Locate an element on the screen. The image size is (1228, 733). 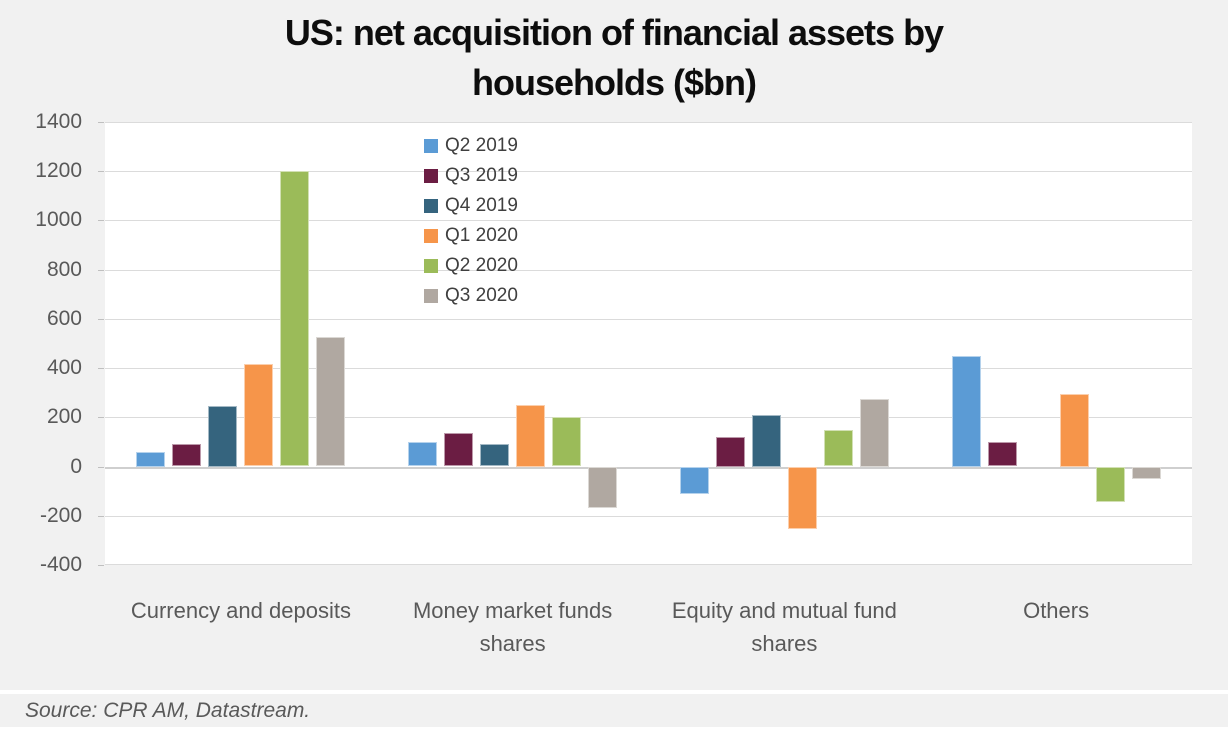
category-label-money-market-funds-shares: Money market funds shares is located at coordinates (512, 627).